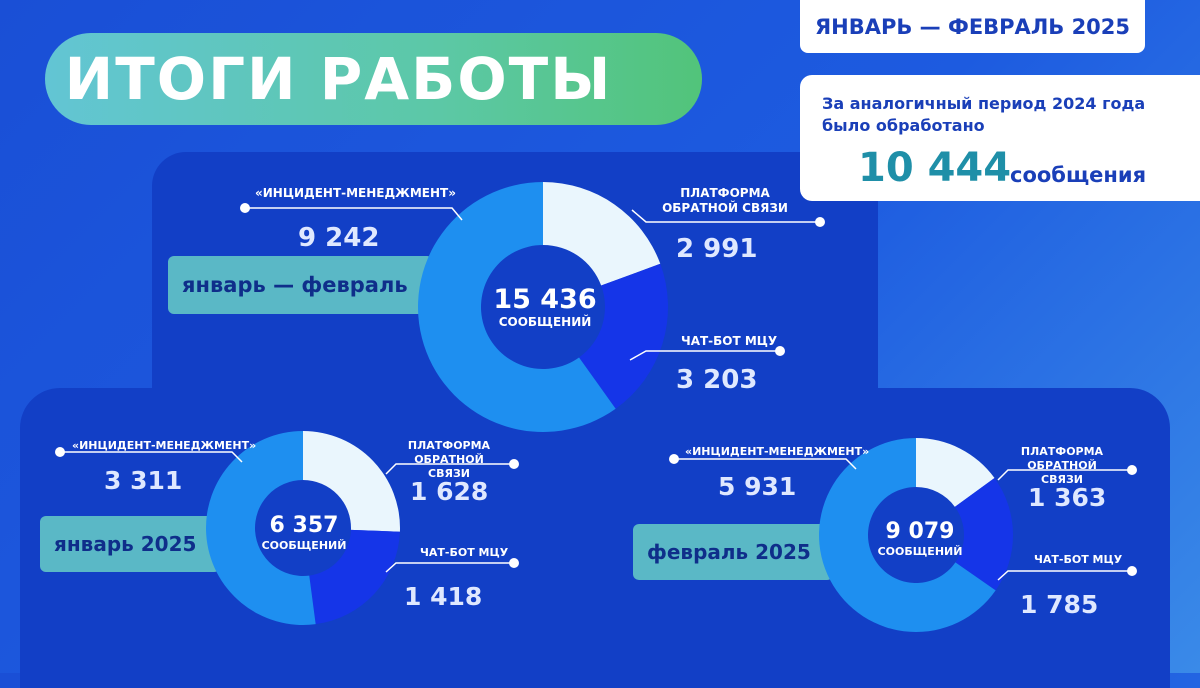 This screenshot has height=688, width=1200. I want to click on chart1-incident-value: 3 311, so click(143, 480).